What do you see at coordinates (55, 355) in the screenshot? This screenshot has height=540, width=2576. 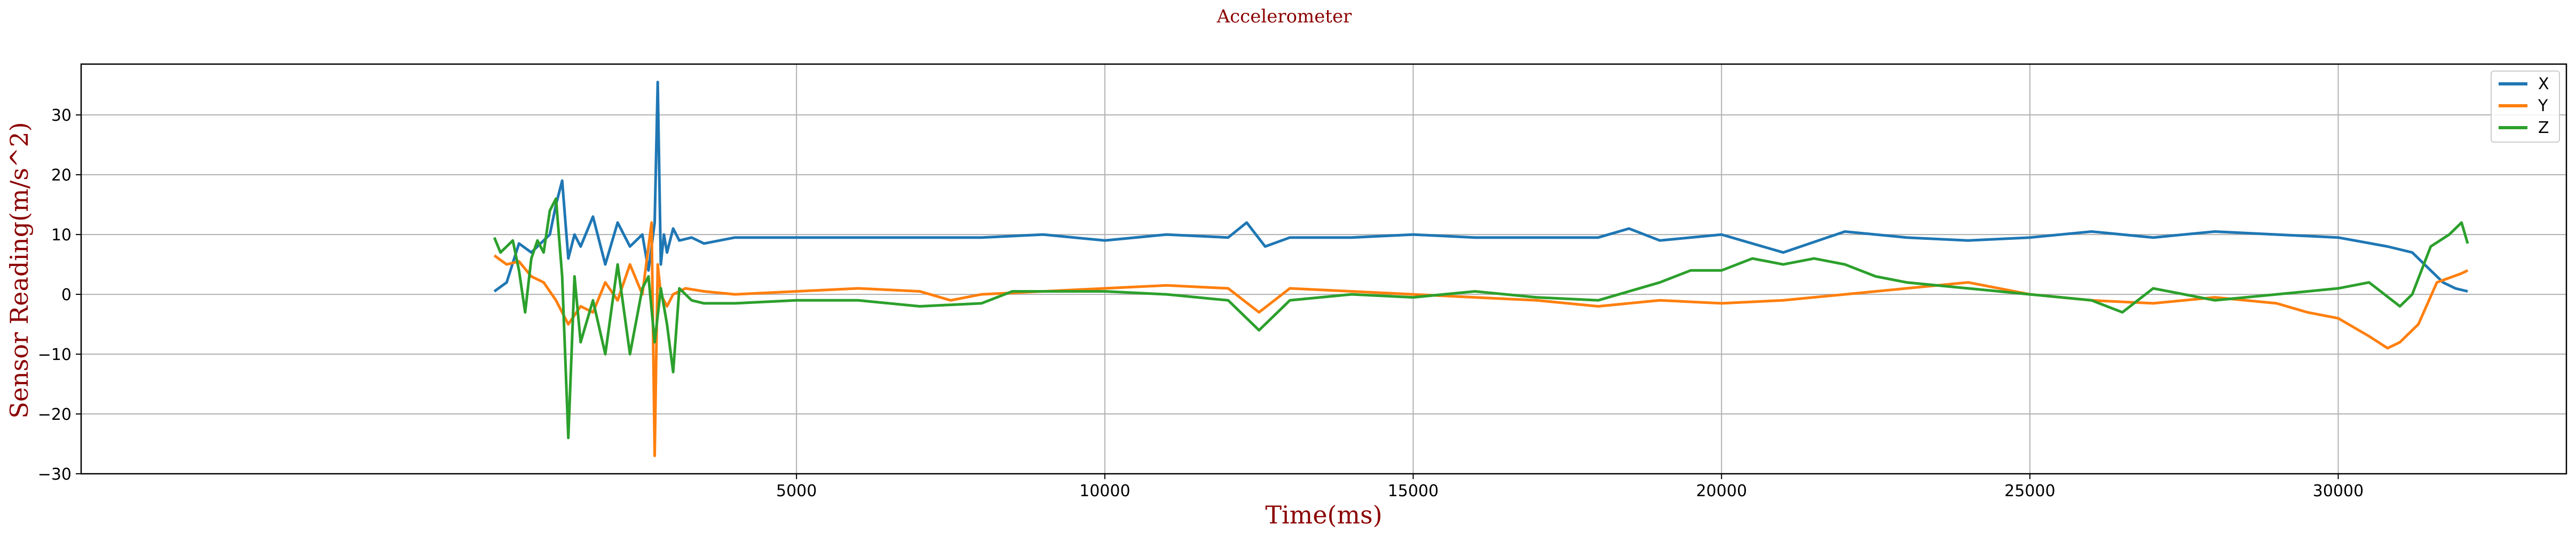 I see `y-tick-label: −10` at bounding box center [55, 355].